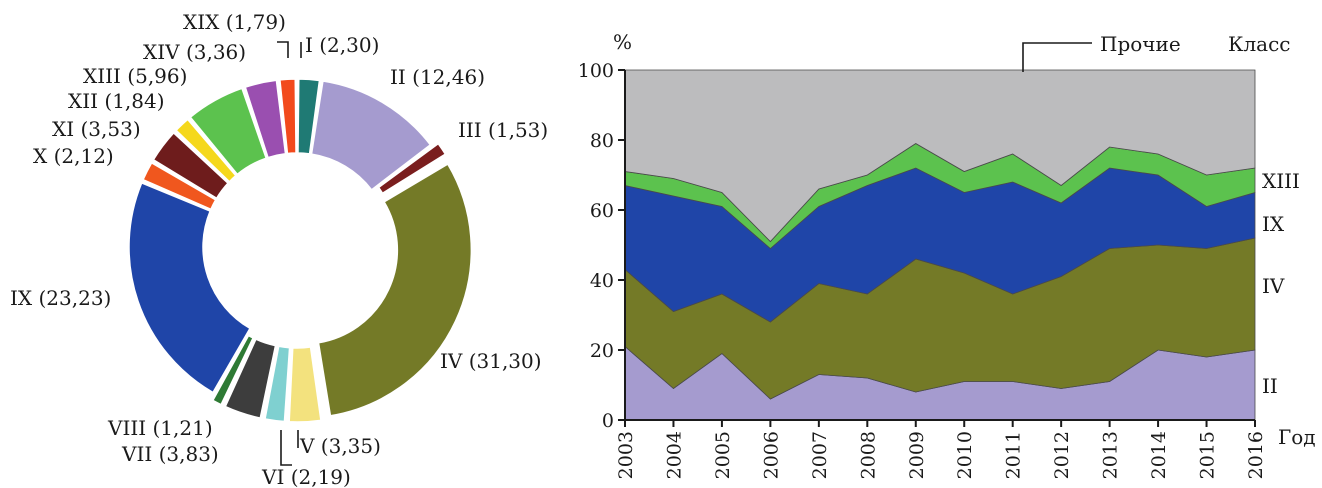 Image resolution: width=1322 pixels, height=488 pixels. I want to click on donut-slice-iv, so click(395, 290).